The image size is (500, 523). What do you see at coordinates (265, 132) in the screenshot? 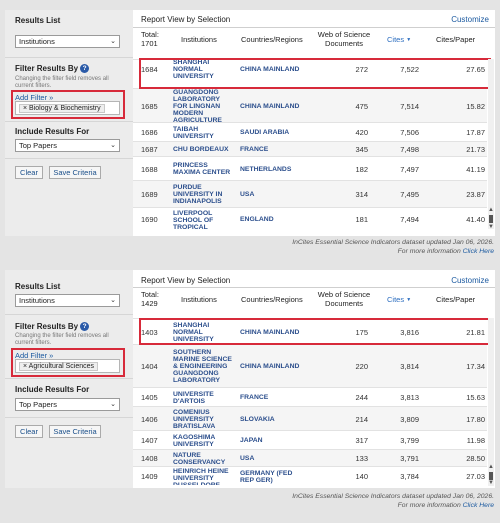
I see `row-country: SAUDI ARABIA` at bounding box center [265, 132].